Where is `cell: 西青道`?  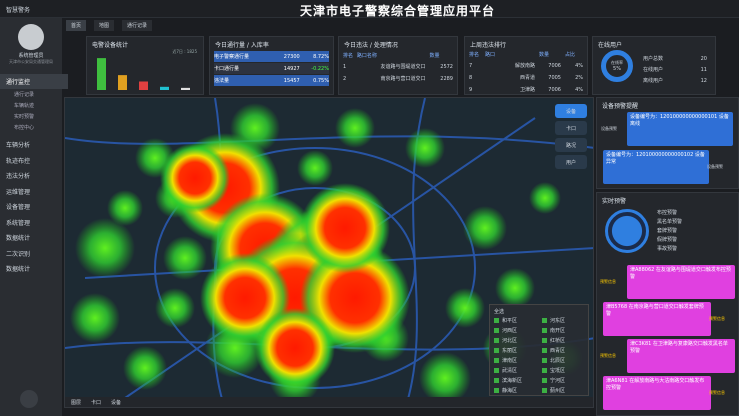
cell: 西青道 is located at coordinates (527, 78).